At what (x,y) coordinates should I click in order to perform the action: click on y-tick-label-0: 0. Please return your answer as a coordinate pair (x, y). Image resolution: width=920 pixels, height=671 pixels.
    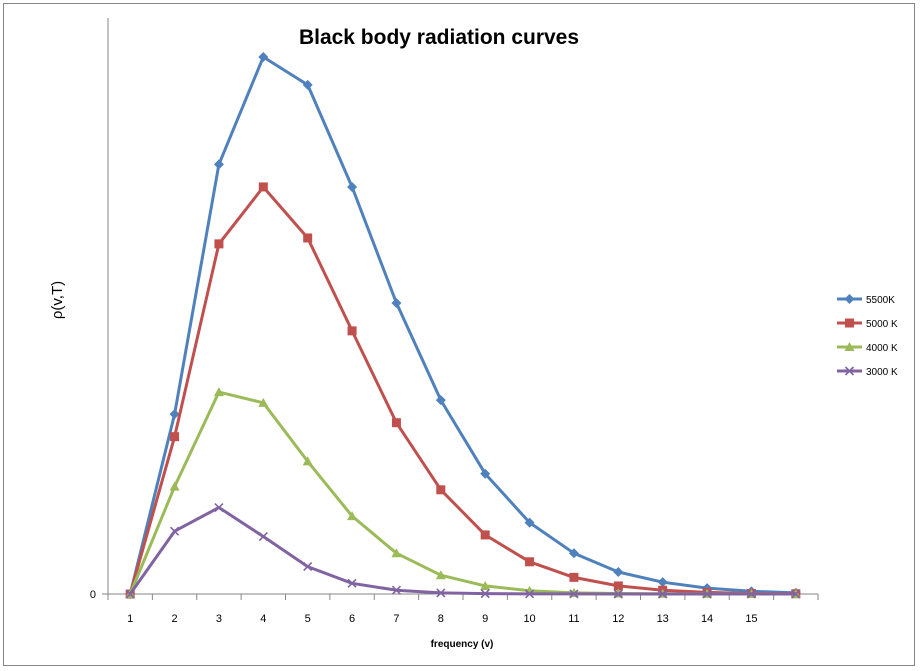
    Looking at the image, I should click on (93, 595).